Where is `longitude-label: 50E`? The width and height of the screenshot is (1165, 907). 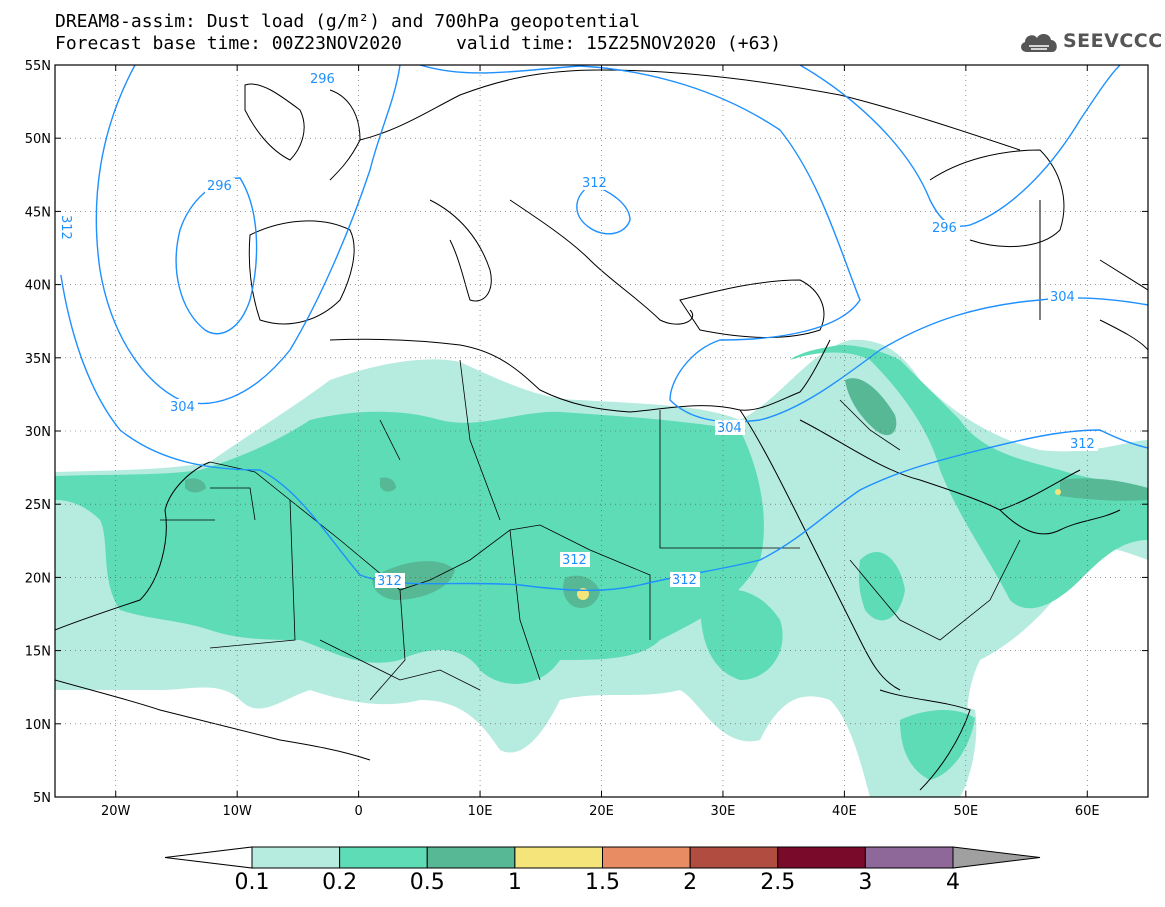 longitude-label: 50E is located at coordinates (965, 811).